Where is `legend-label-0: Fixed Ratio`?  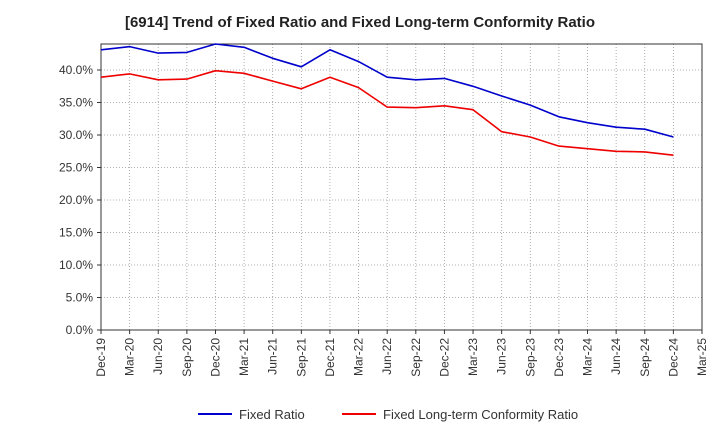
legend-label-0: Fixed Ratio is located at coordinates (272, 414).